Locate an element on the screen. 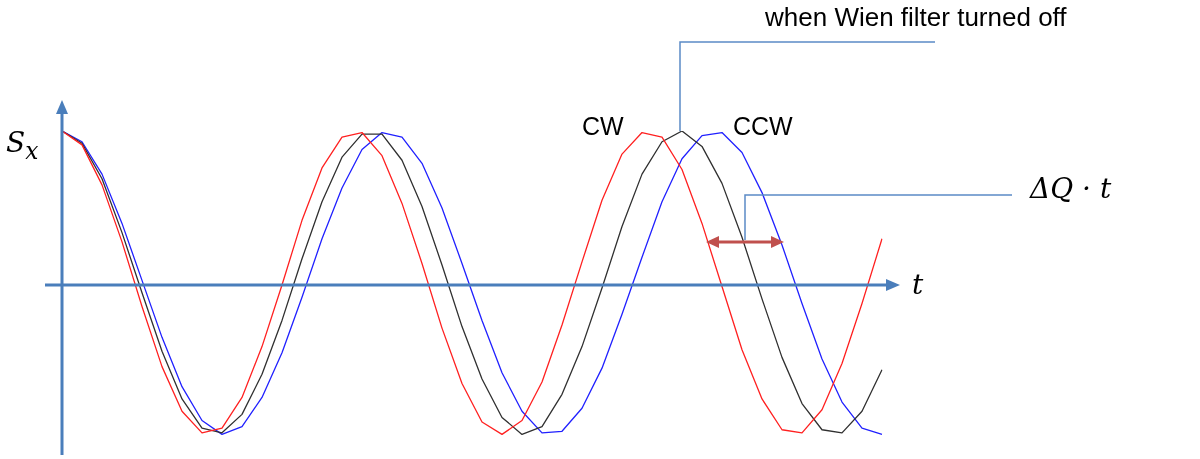 The height and width of the screenshot is (459, 1200). text: when Wien filter turned off is located at coordinates (916, 17).